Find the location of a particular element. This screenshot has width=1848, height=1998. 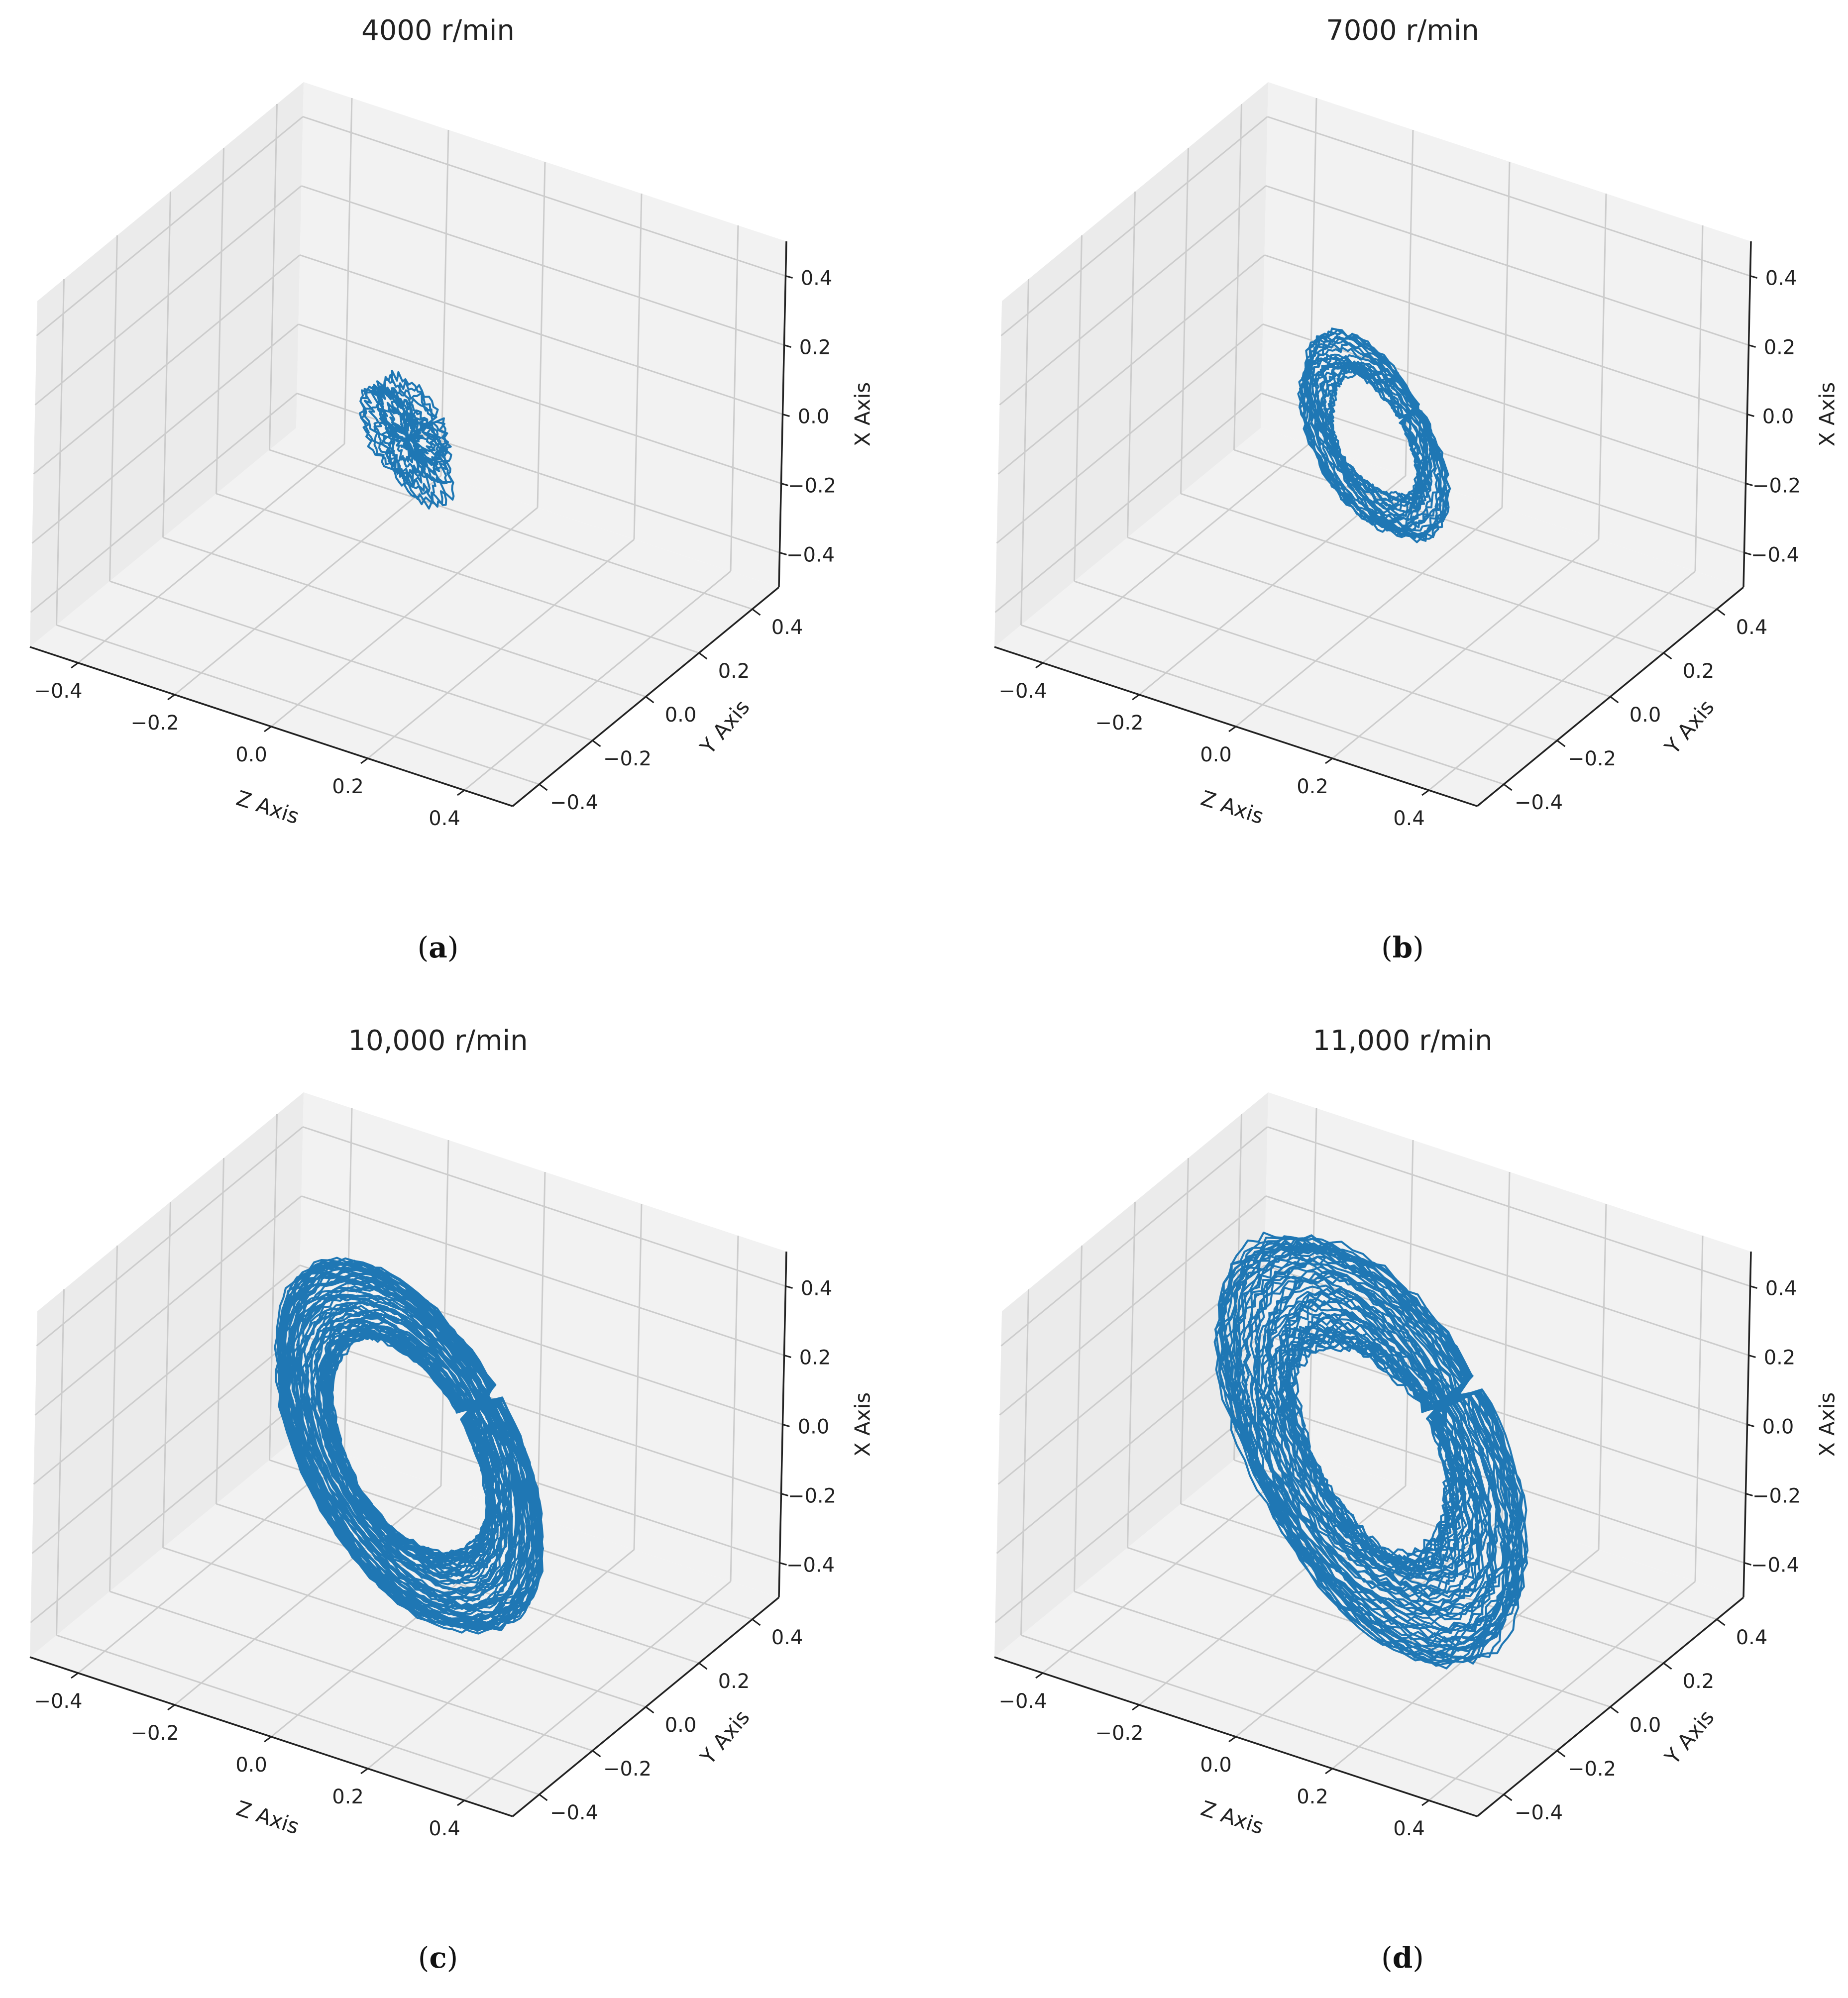

x-tick-label: 0.2 is located at coordinates (815, 1358).